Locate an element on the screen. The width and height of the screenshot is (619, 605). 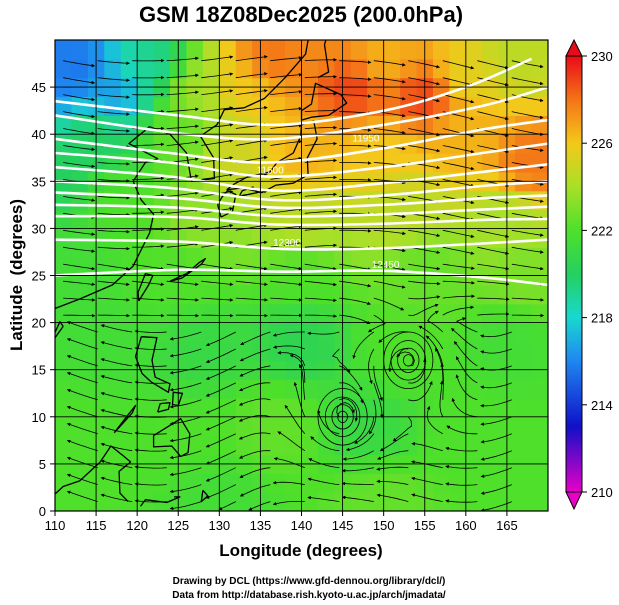
x-tick-label-9: 155 is located at coordinates (425, 525).